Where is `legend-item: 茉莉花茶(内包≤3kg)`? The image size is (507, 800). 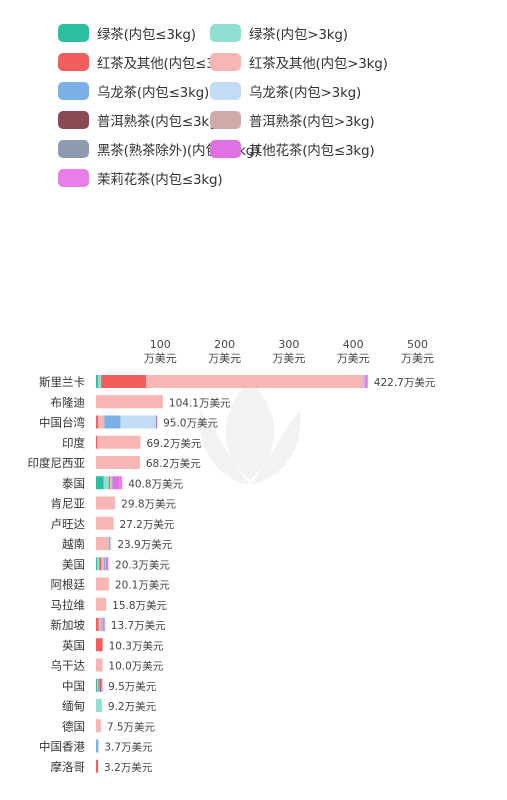
legend-item: 茉莉花茶(内包≤3kg) is located at coordinates (140, 178).